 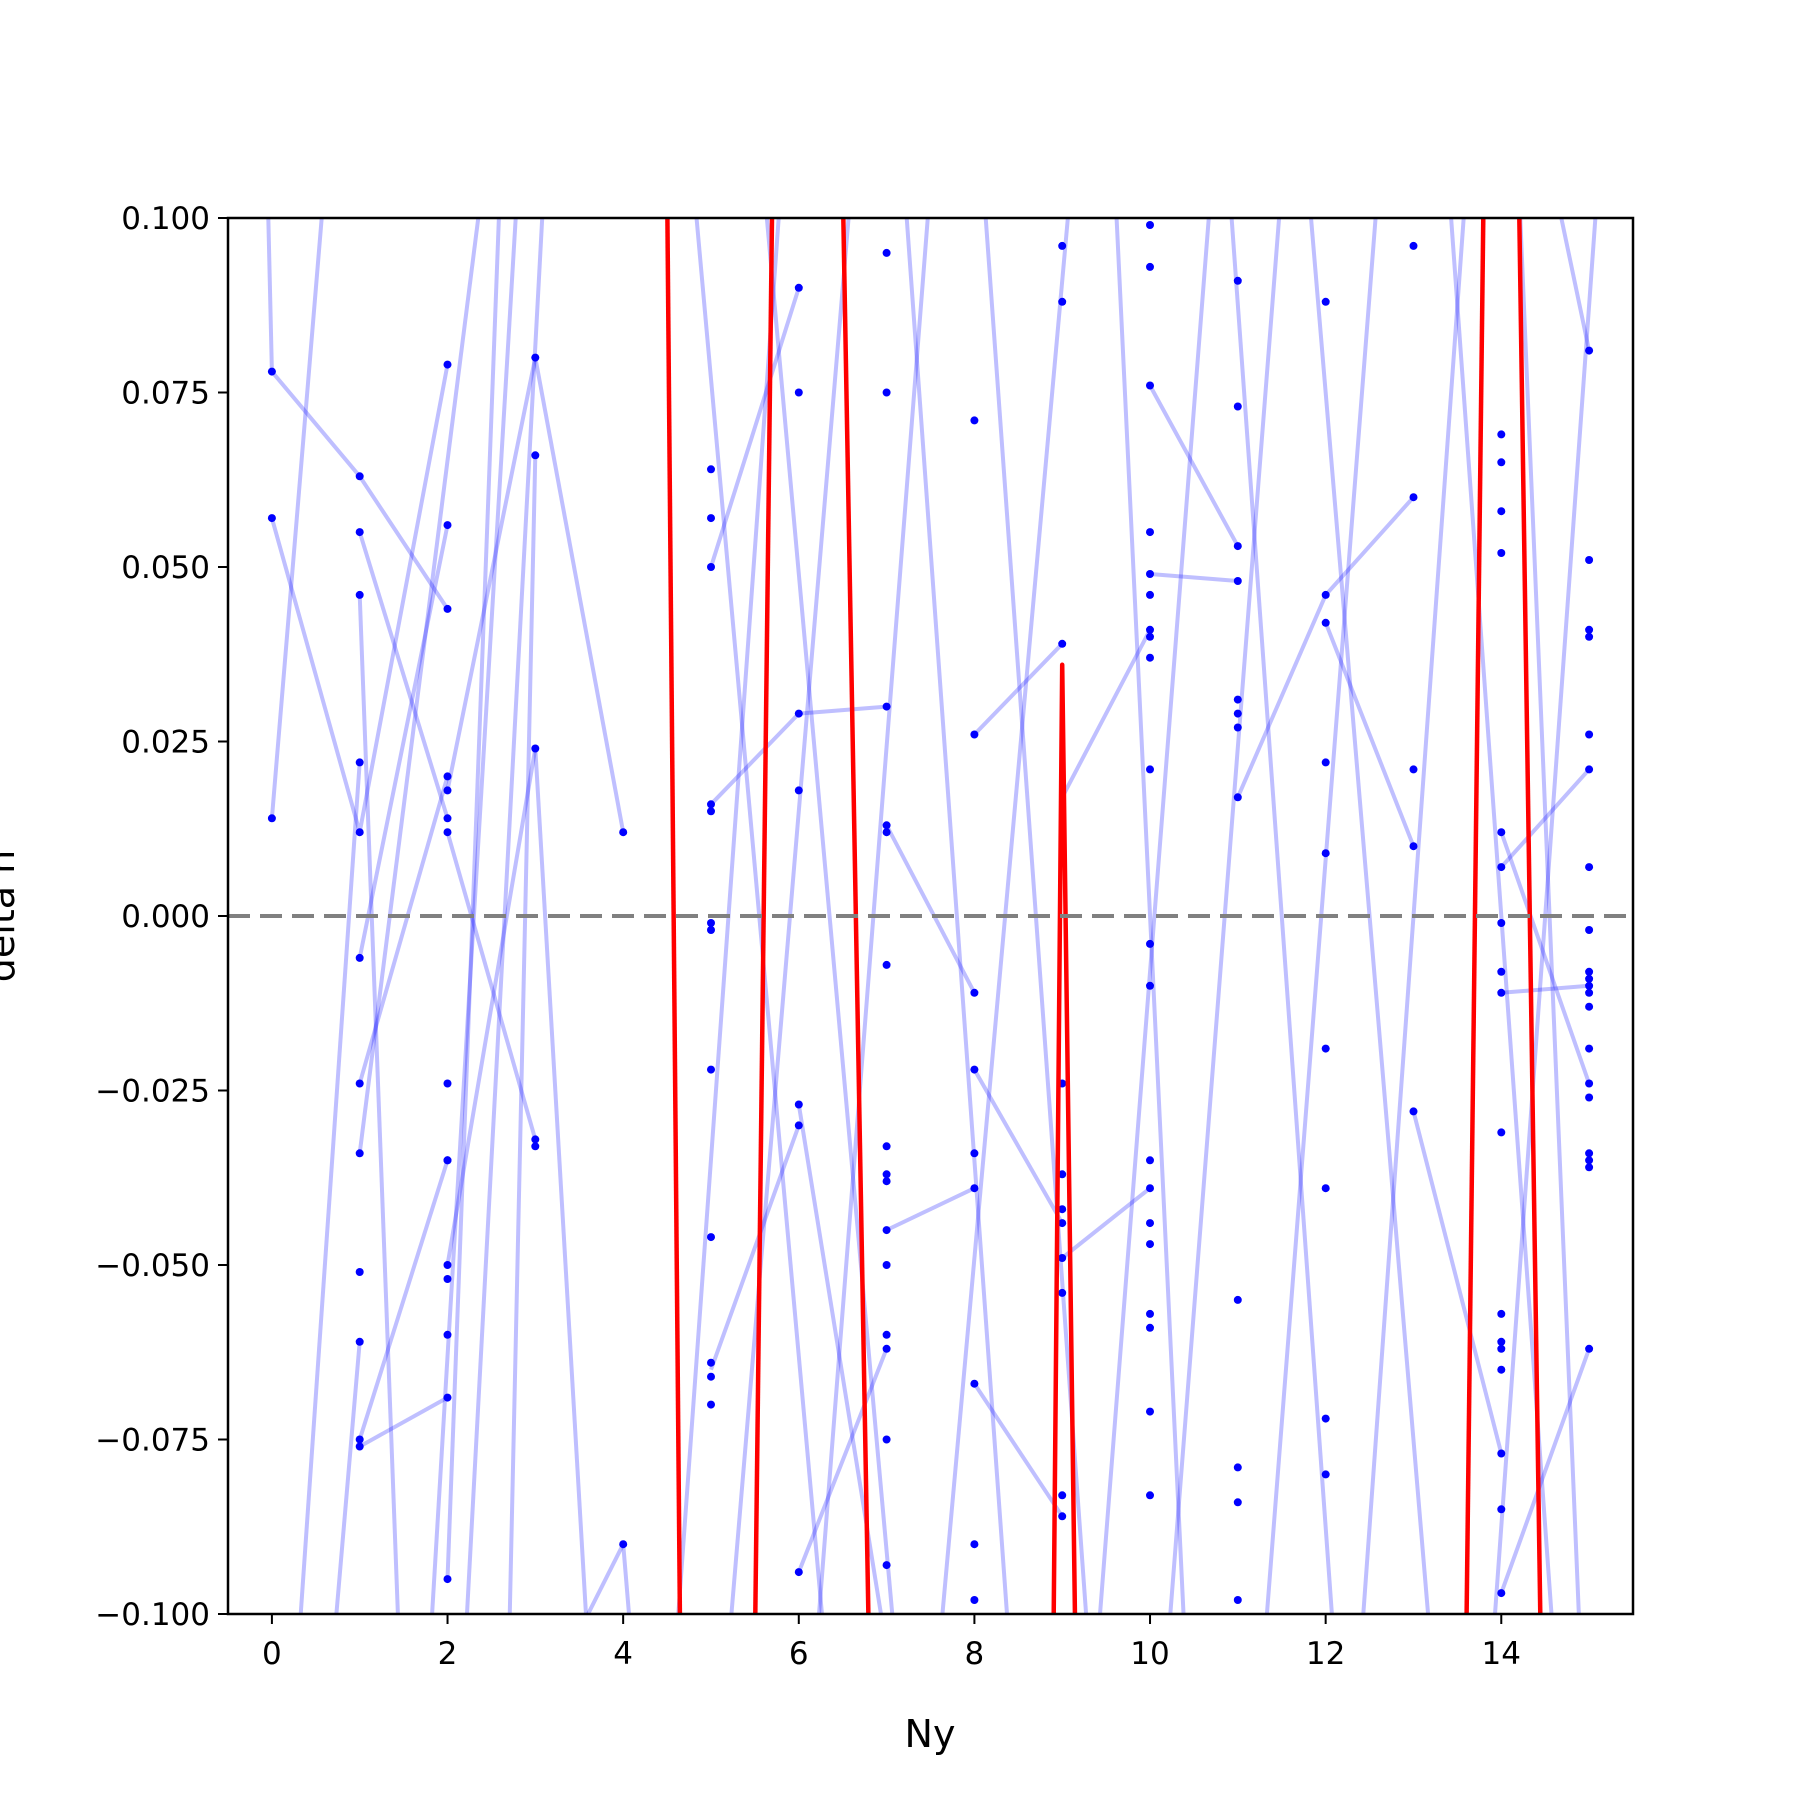 What do you see at coordinates (152, 1266) in the screenshot?
I see `y-tick-label: −0.050` at bounding box center [152, 1266].